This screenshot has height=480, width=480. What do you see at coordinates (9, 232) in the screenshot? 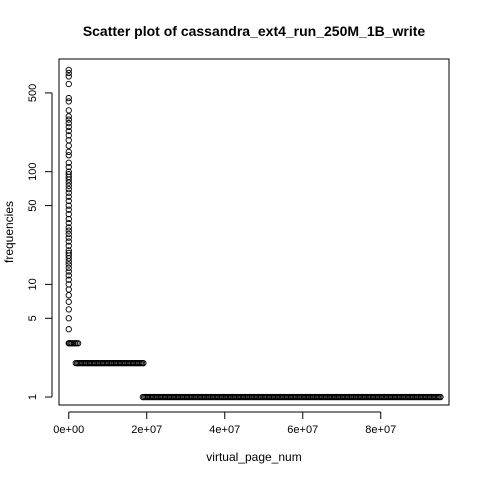
I see `y-axis-label: frequencies` at bounding box center [9, 232].